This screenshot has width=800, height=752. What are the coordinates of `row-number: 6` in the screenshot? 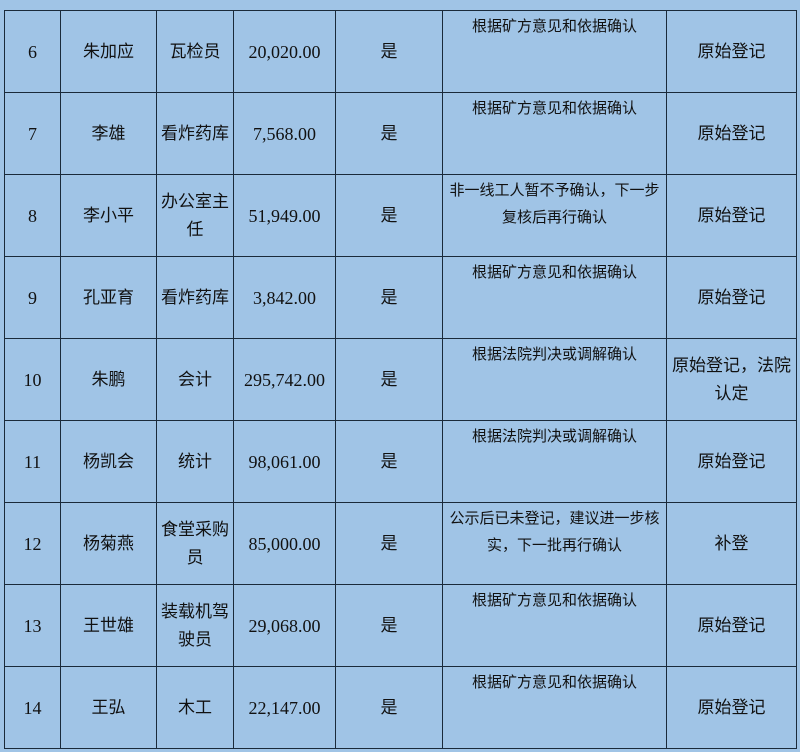 It's located at (32, 51).